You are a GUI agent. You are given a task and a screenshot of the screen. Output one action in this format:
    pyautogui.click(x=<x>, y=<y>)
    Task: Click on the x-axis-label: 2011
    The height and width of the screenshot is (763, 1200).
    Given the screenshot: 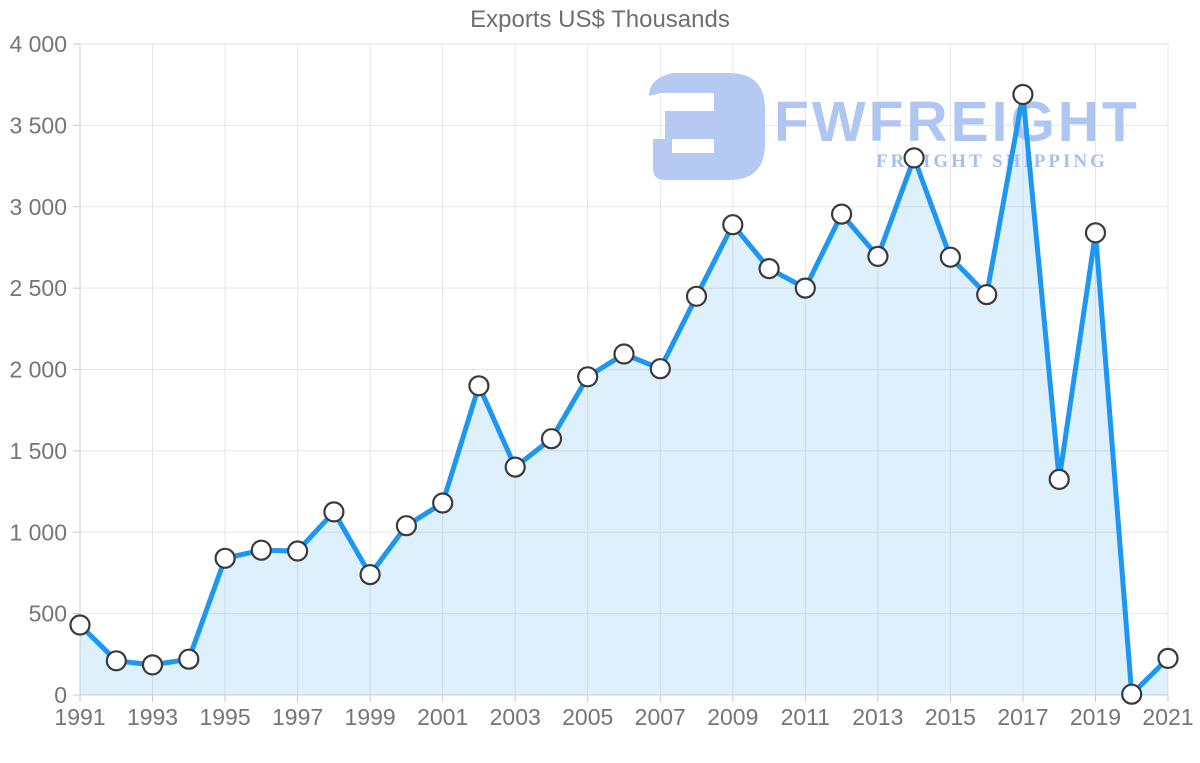 What is the action you would take?
    pyautogui.click(x=805, y=717)
    